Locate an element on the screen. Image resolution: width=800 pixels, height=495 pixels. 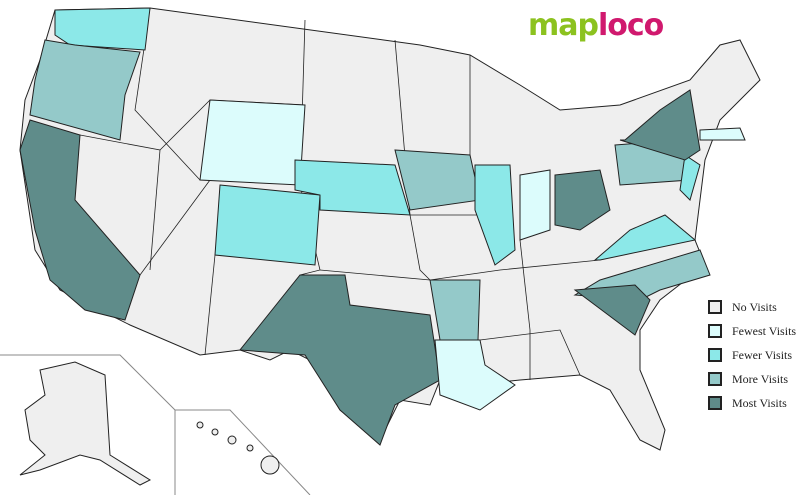
state-WA is located at coordinates (102, 29).